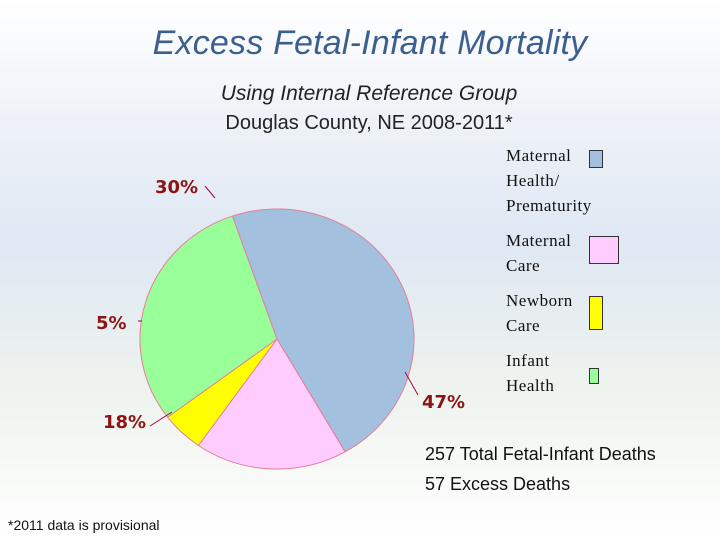 This screenshot has width=720, height=540. Describe the element at coordinates (604, 250) in the screenshot. I see `legend-swatch-maternal-care` at that location.